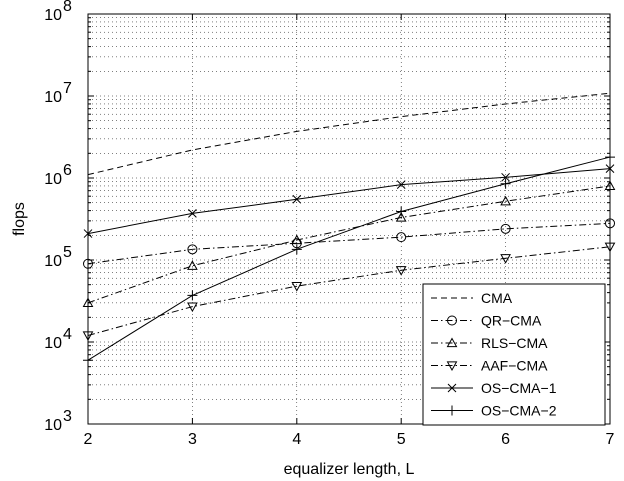 Image resolution: width=624 pixels, height=481 pixels. Describe the element at coordinates (497, 298) in the screenshot. I see `legend-label: CMA` at that location.